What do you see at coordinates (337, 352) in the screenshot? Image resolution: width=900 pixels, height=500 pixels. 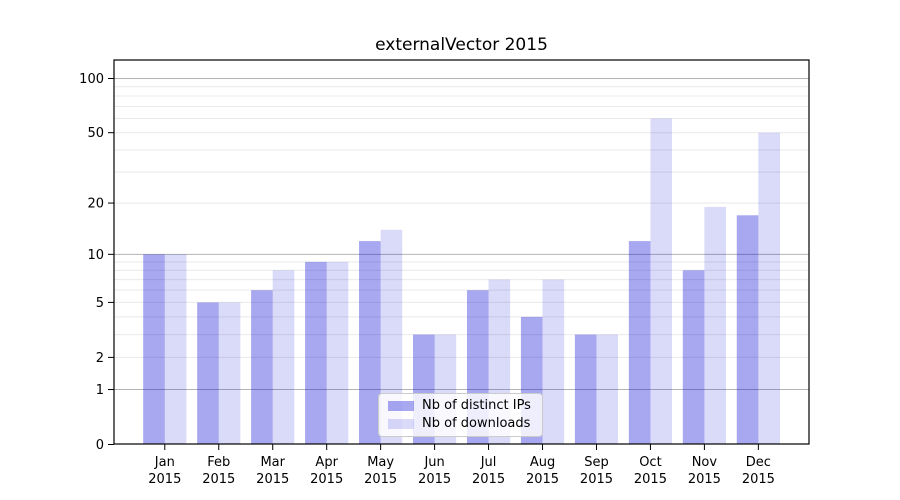 I see `bar-downloads-apr` at bounding box center [337, 352].